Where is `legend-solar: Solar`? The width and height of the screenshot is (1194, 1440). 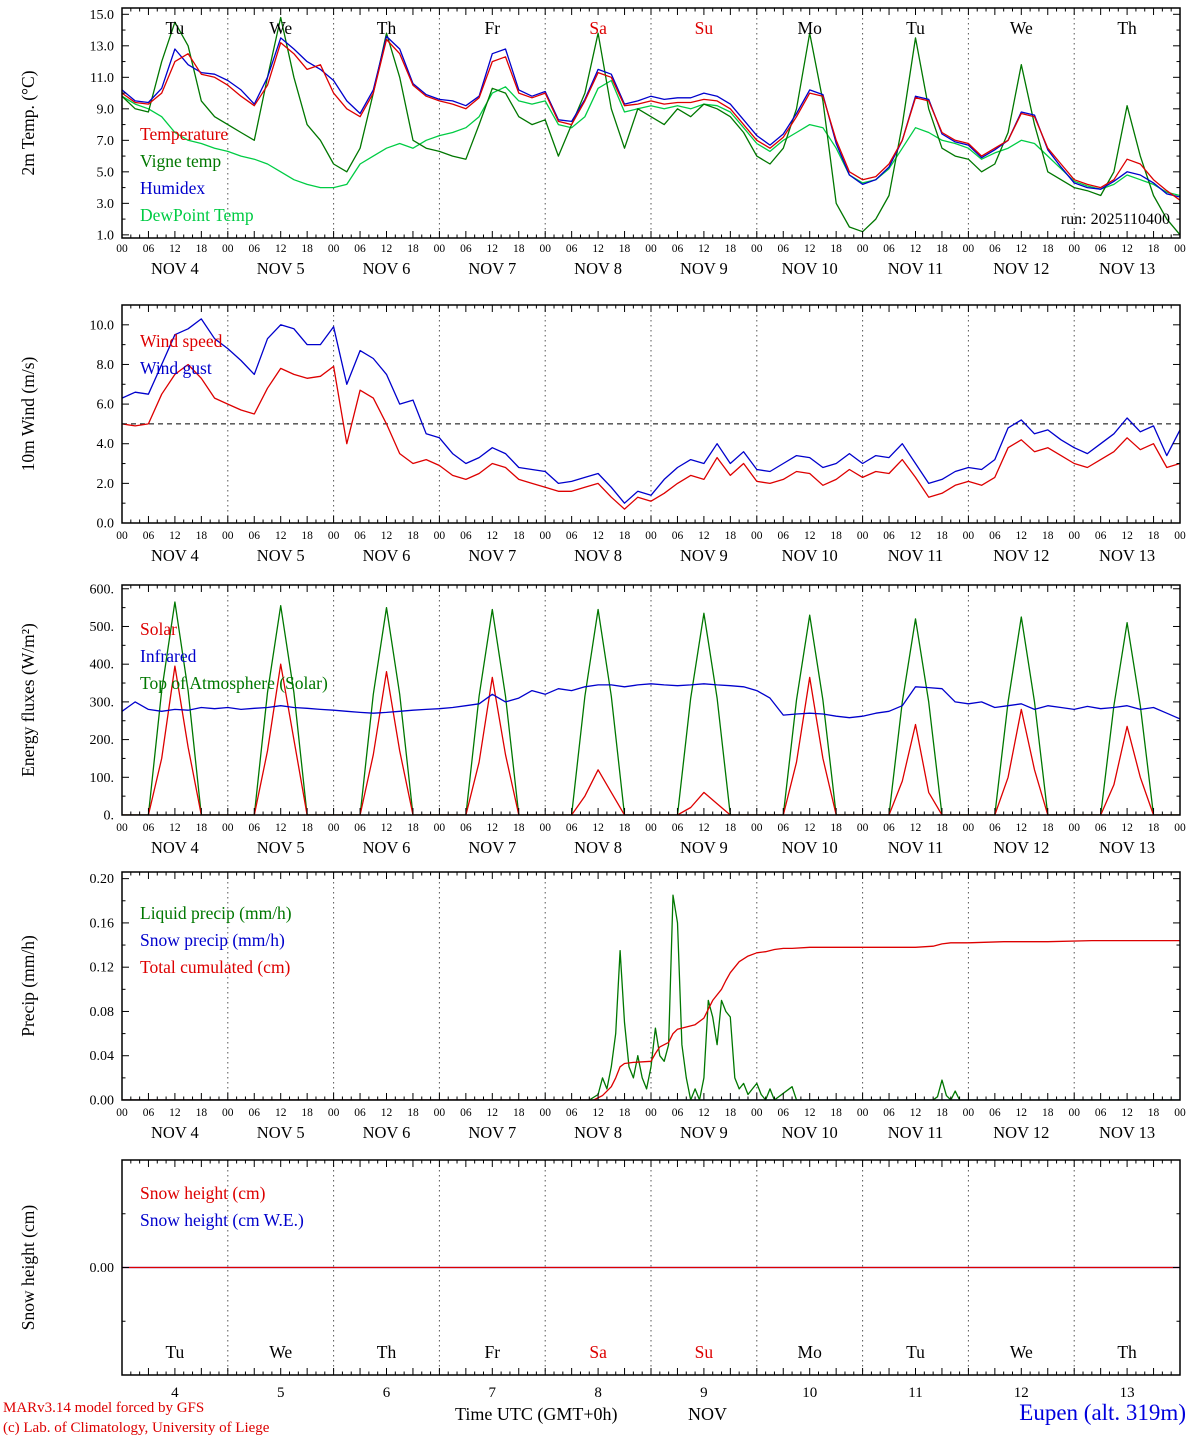 legend-solar: Solar is located at coordinates (158, 629).